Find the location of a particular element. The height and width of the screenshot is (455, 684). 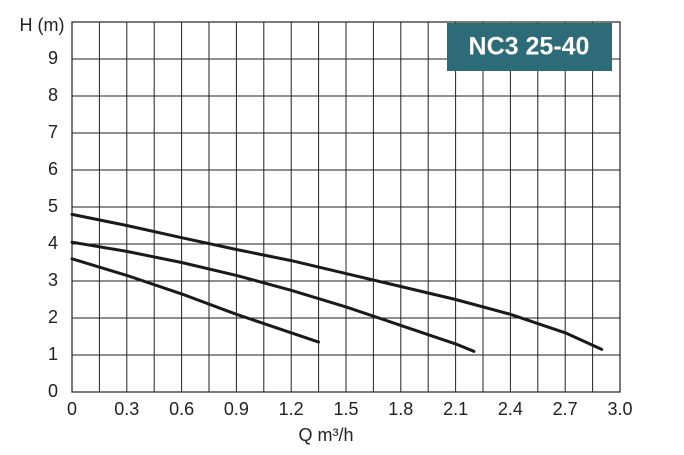

y-tick-label: 9 is located at coordinates (53, 58).